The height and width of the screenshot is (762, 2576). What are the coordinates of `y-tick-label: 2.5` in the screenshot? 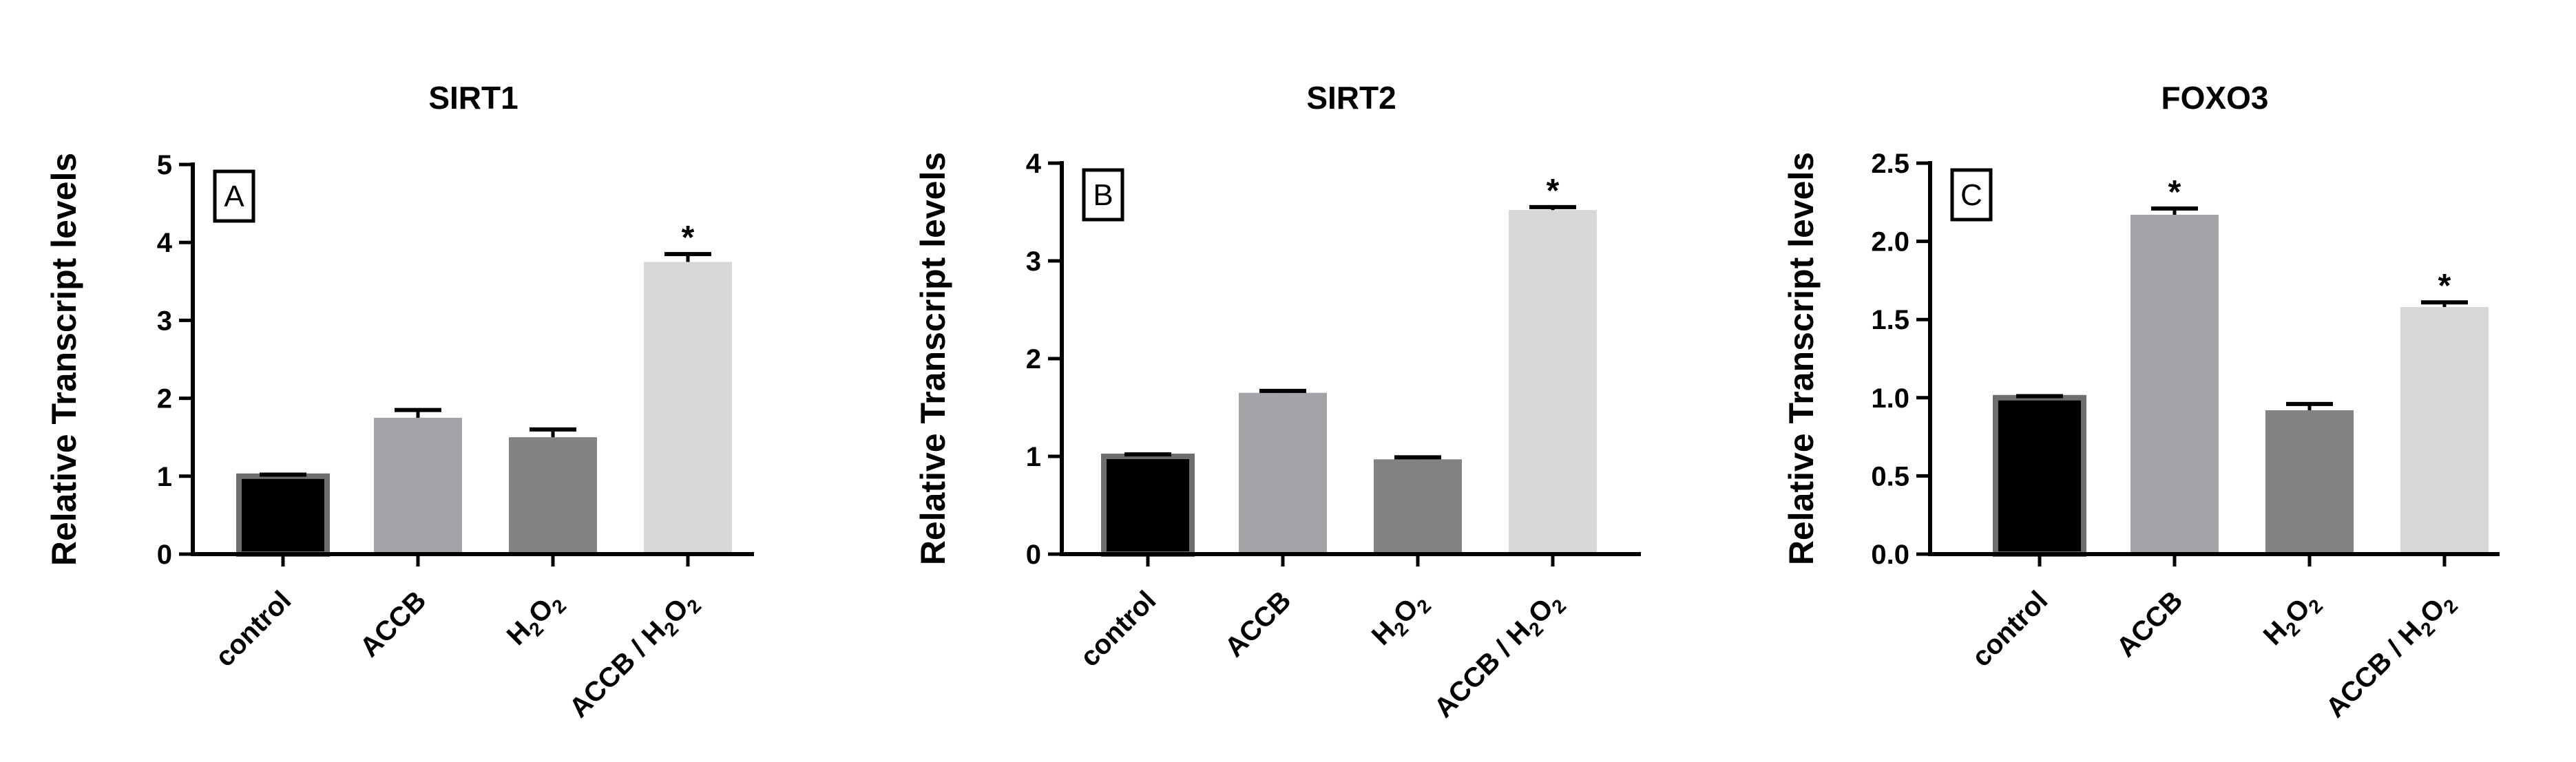 It's located at (1890, 164).